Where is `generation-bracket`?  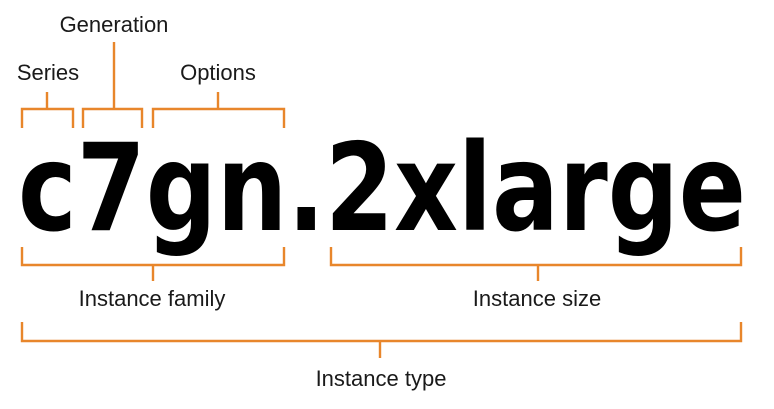 generation-bracket is located at coordinates (112, 85).